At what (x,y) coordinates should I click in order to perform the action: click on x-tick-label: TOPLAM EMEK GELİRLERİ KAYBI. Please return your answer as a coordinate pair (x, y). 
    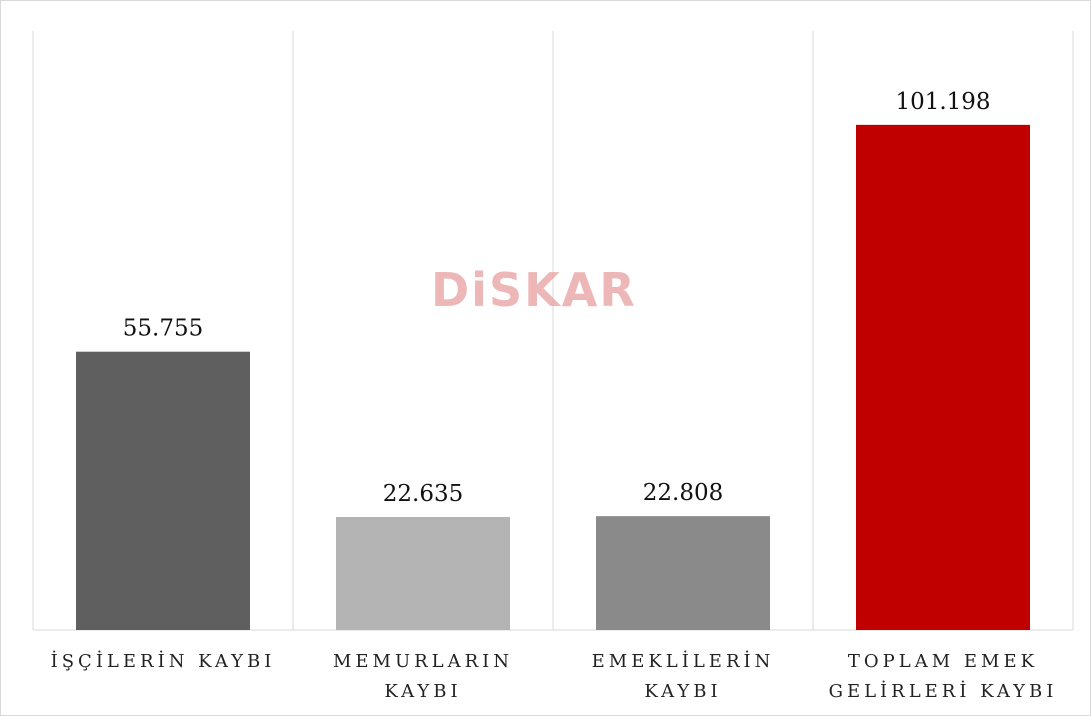
    Looking at the image, I should click on (943, 676).